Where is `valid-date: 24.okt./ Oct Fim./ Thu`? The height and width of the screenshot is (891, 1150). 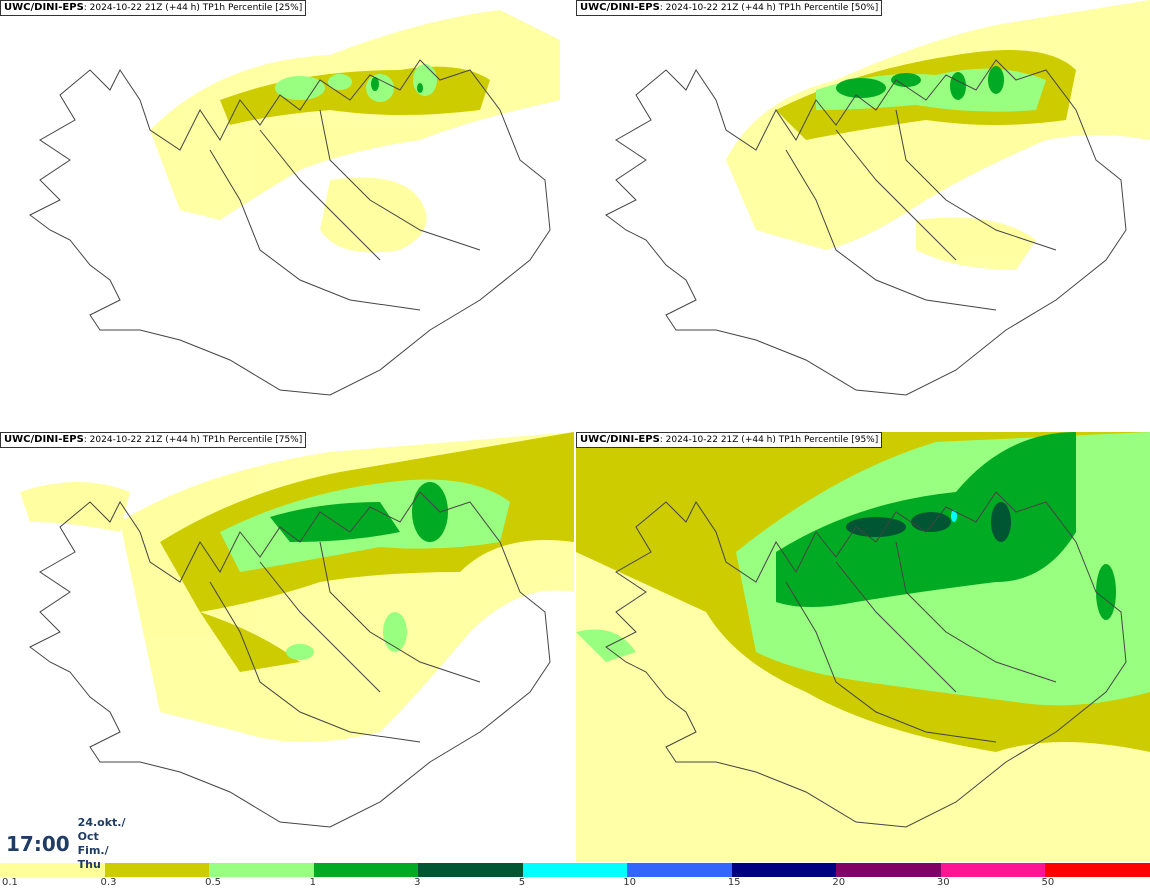 valid-date: 24.okt./ Oct Fim./ Thu is located at coordinates (106, 844).